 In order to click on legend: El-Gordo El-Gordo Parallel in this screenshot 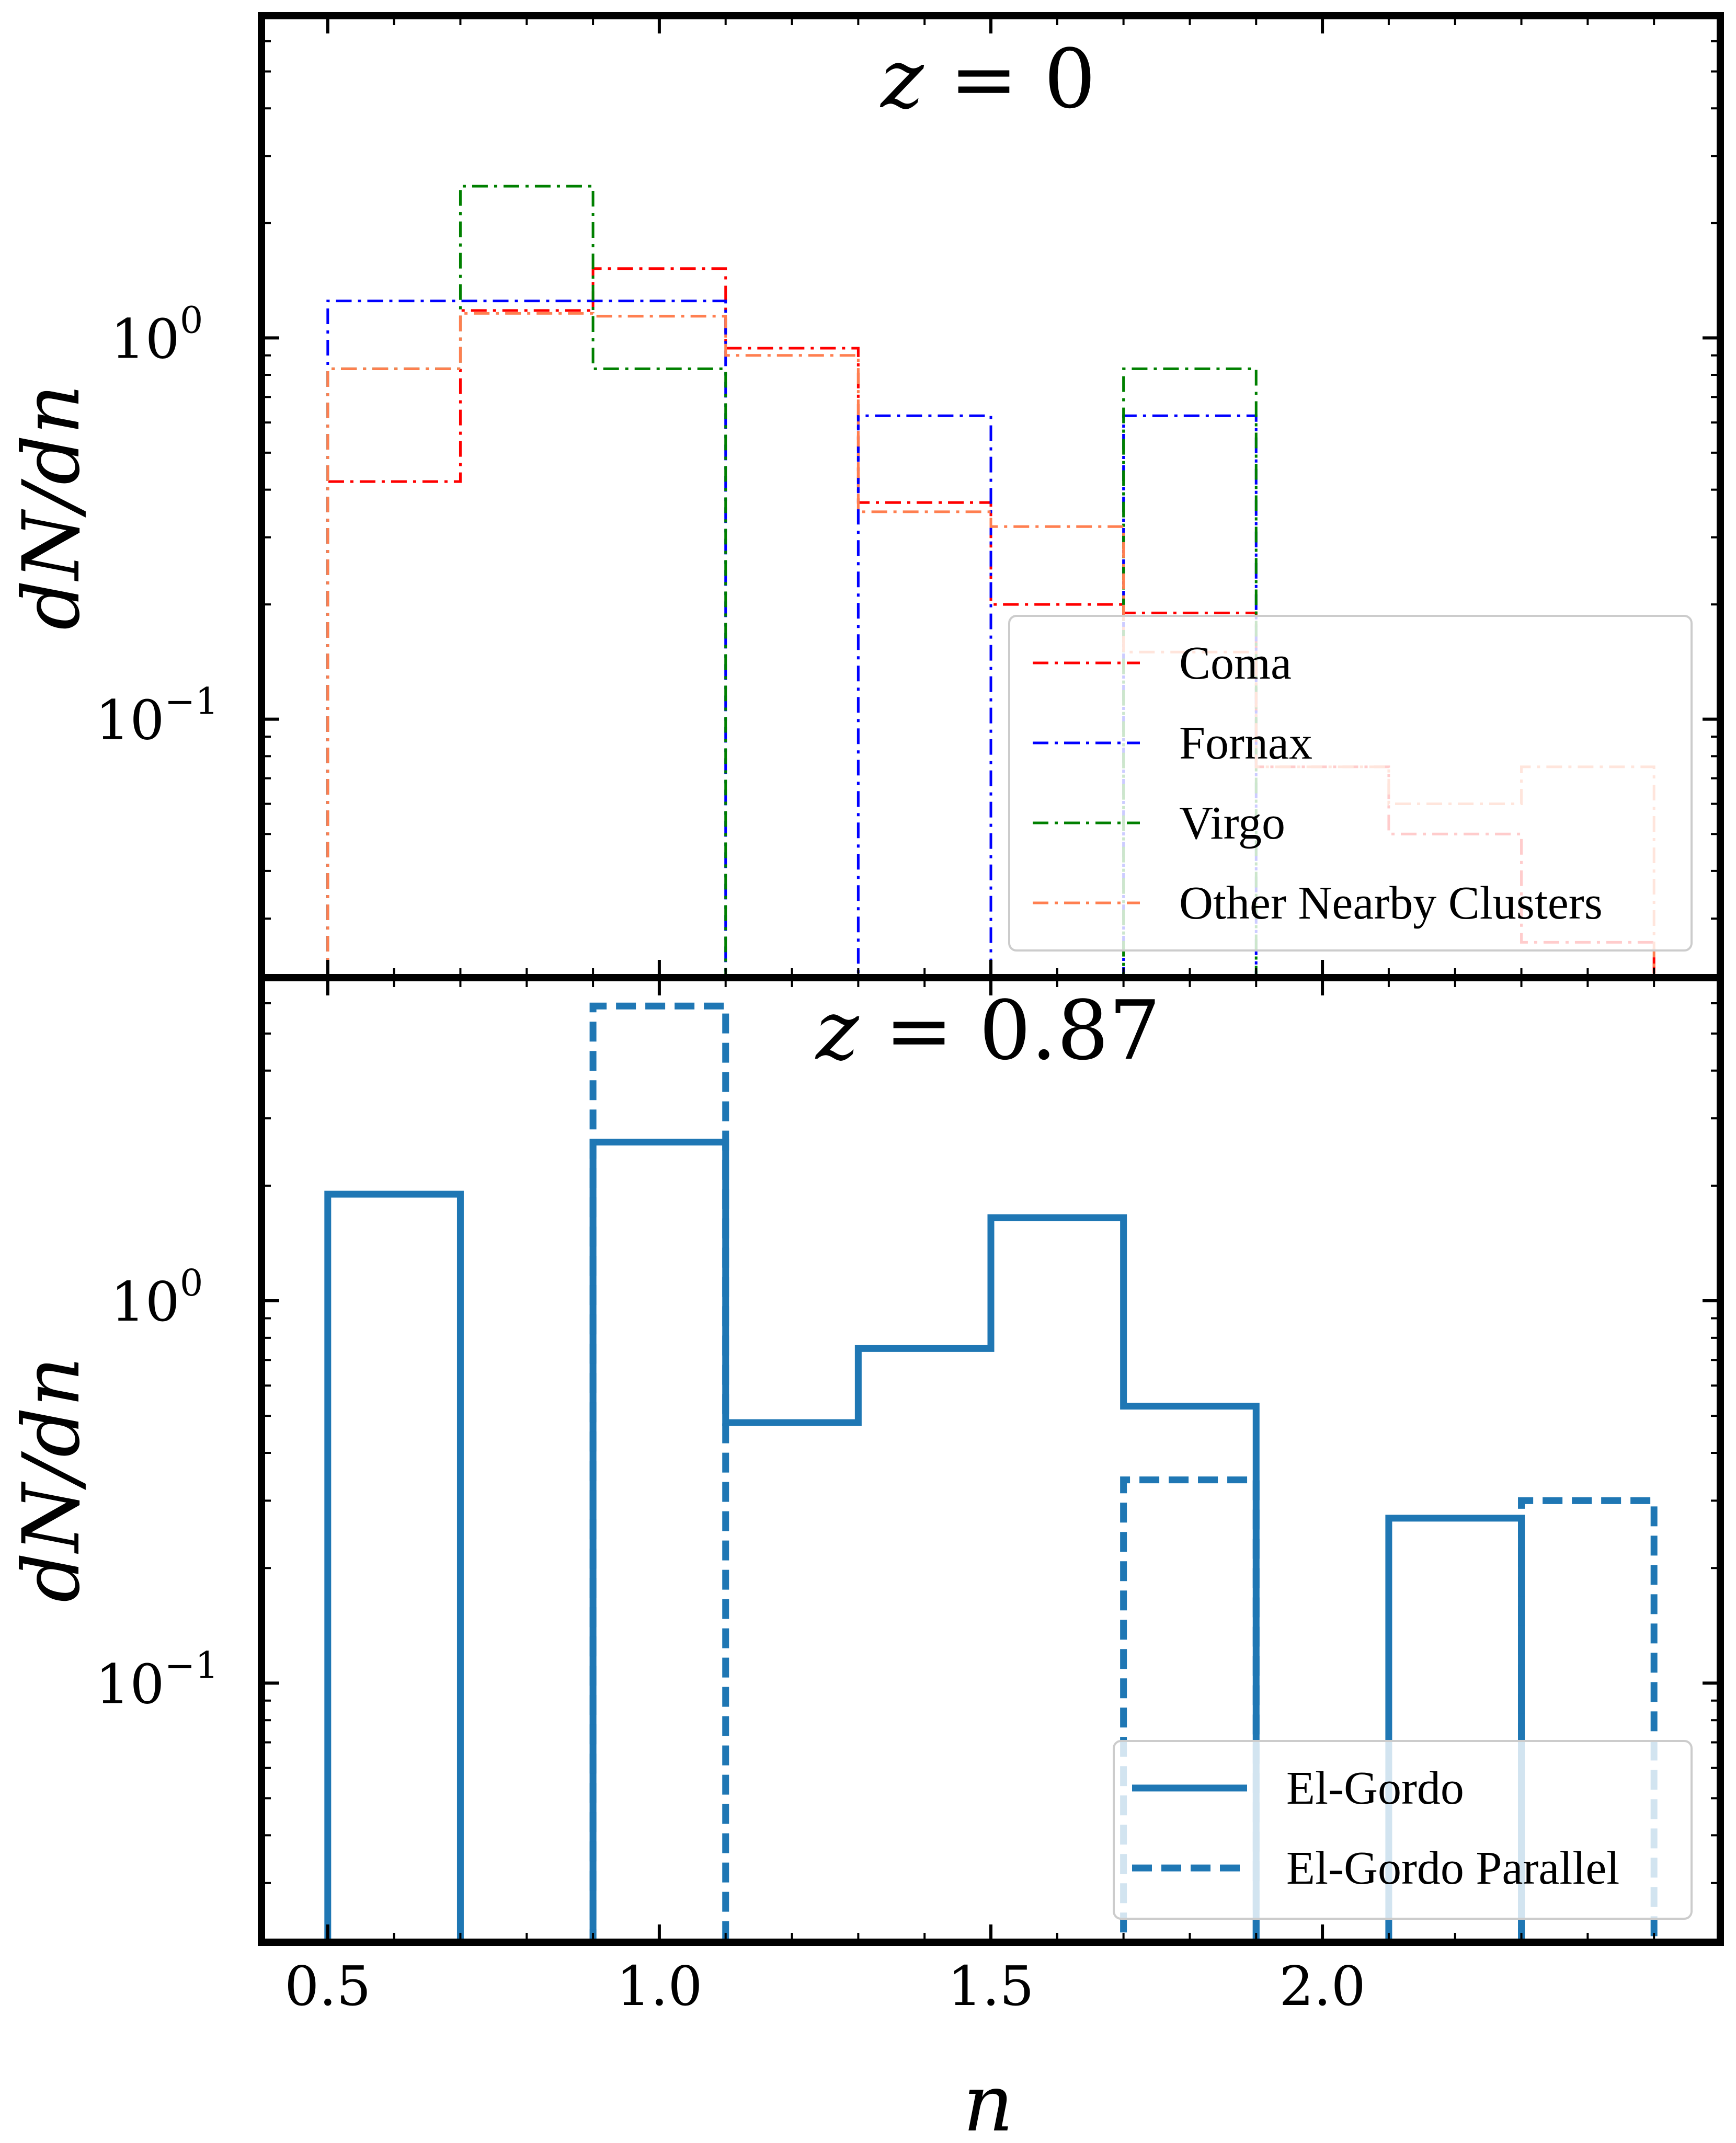, I will do `click(1403, 1830)`.